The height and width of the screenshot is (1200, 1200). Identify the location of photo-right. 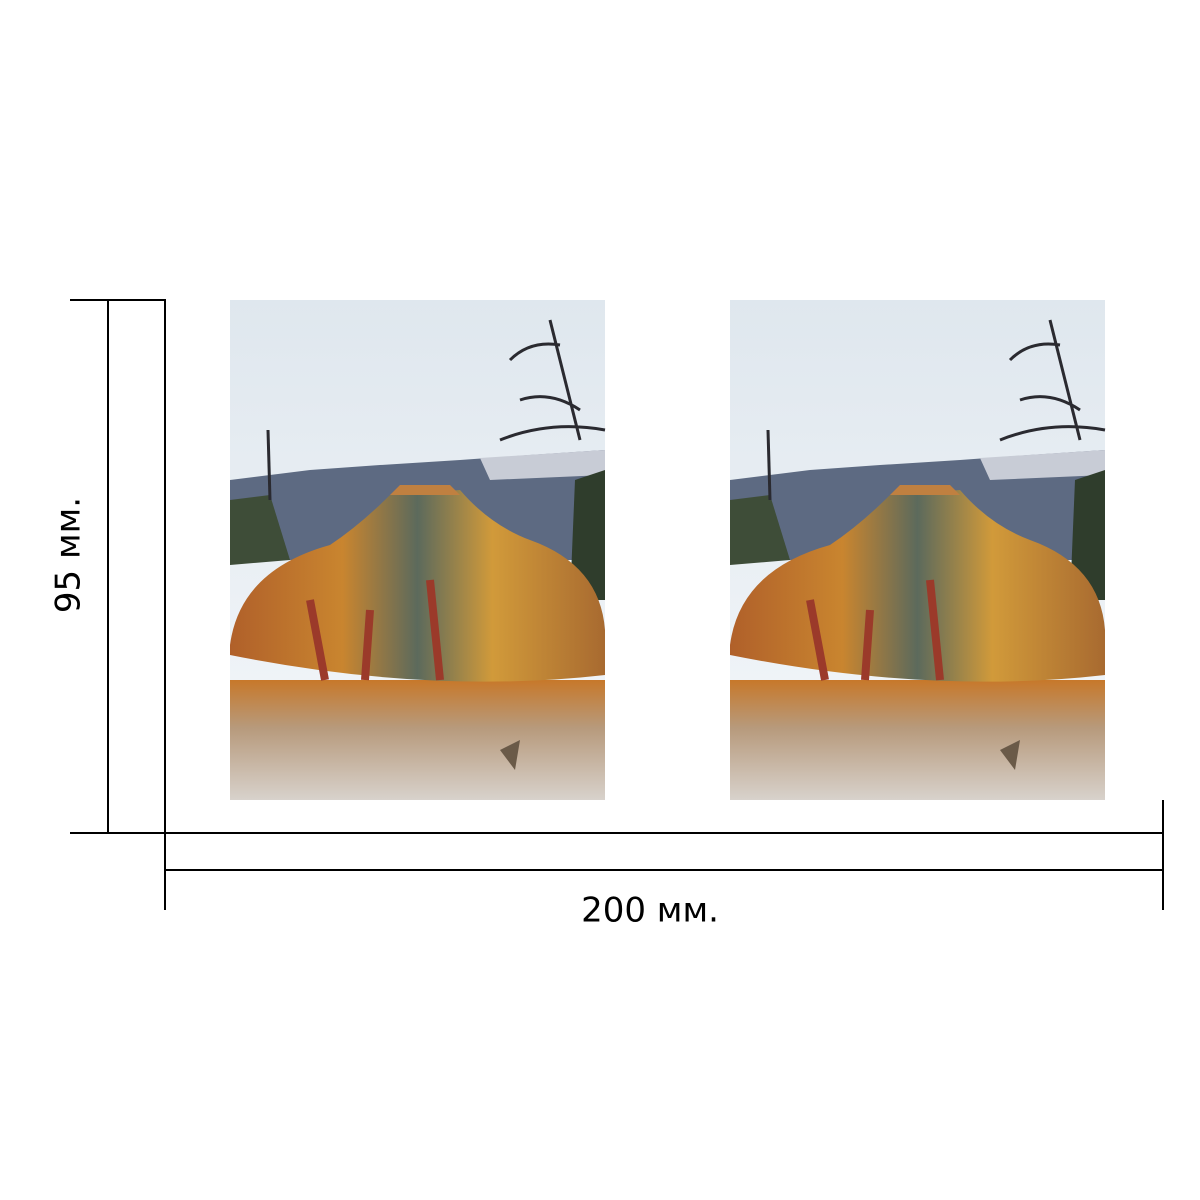
(917, 550).